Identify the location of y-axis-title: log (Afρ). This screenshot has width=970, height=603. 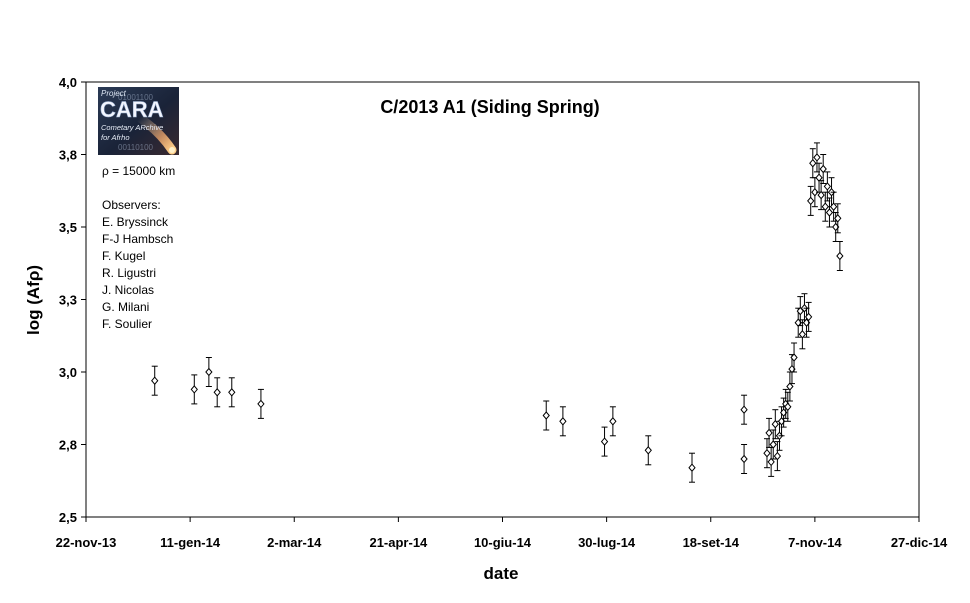
(33, 300).